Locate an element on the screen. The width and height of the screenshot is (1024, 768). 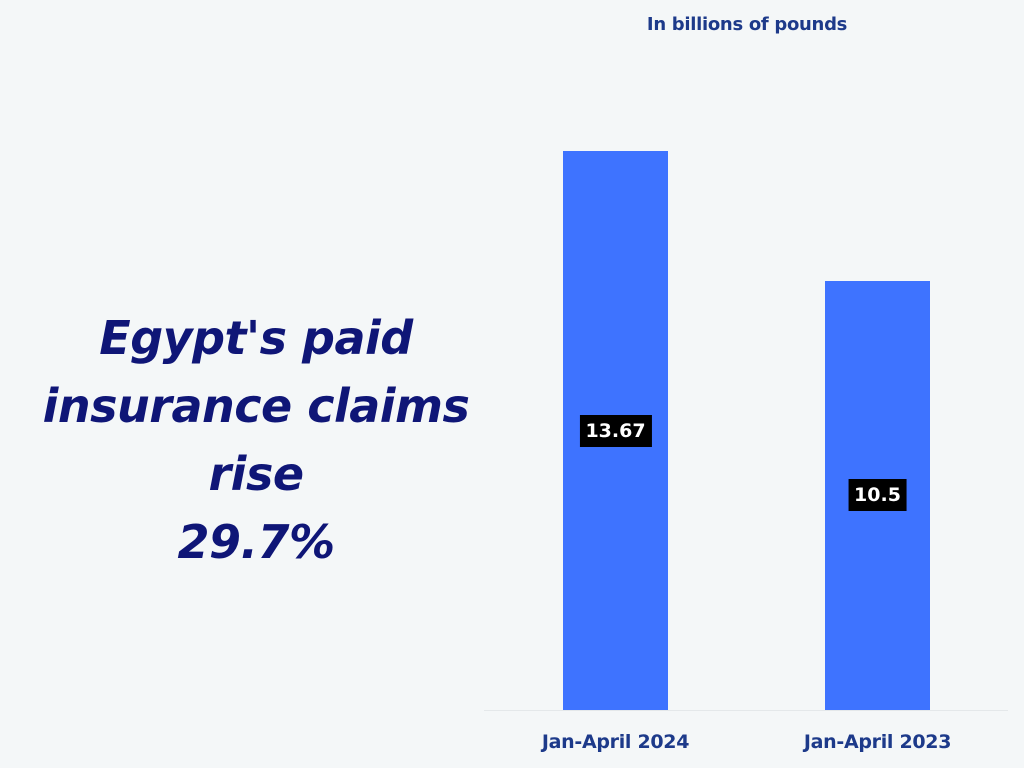
unit-label: In billions of pounds is located at coordinates (747, 24).